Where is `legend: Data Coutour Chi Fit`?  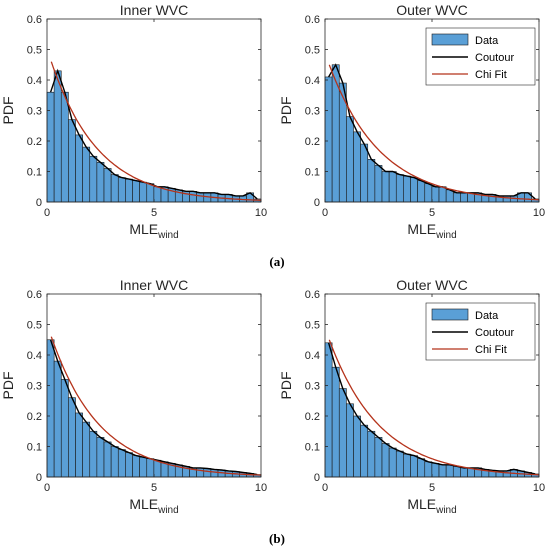 legend: Data Coutour Chi Fit is located at coordinates (480, 56).